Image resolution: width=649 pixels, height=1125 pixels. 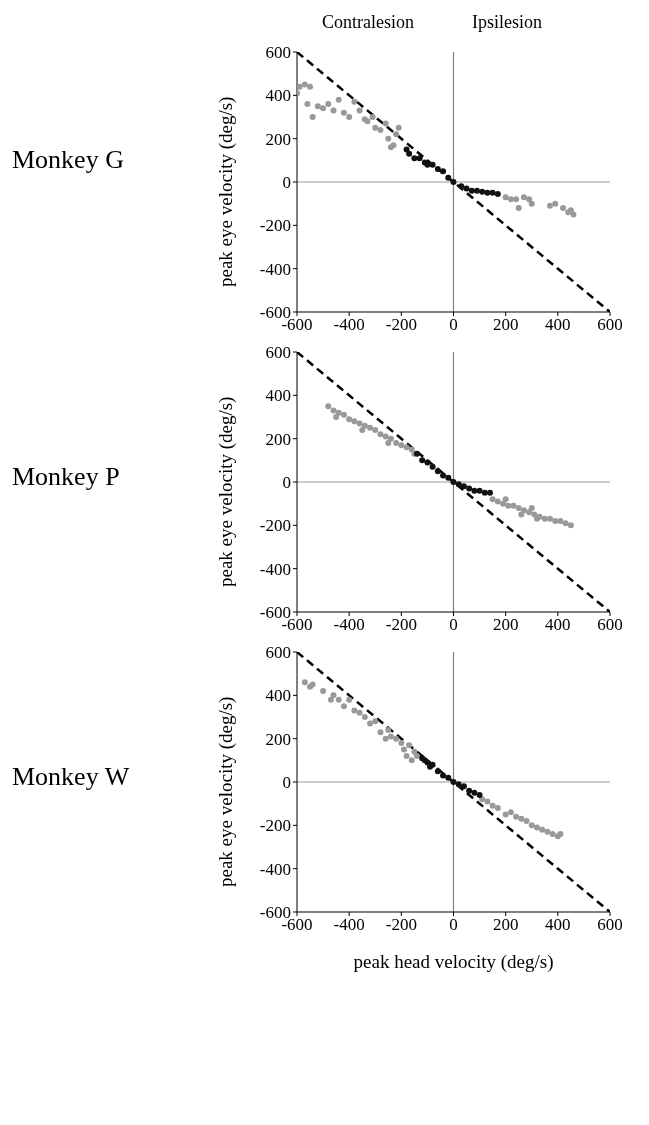 What do you see at coordinates (68, 160) in the screenshot?
I see `text: Monkey G` at bounding box center [68, 160].